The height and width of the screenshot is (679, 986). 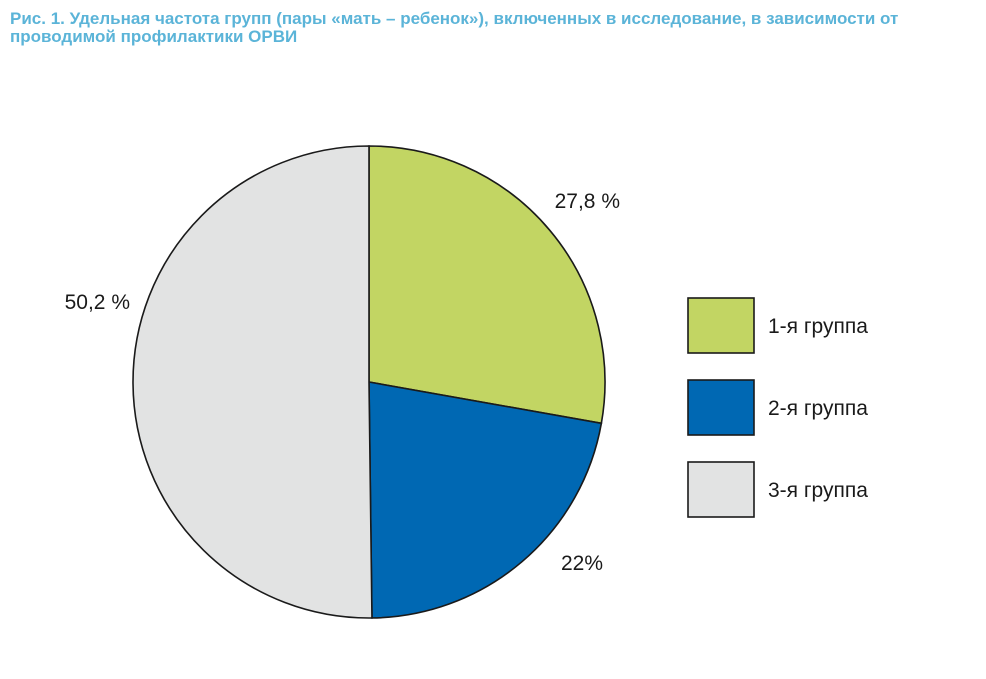 What do you see at coordinates (818, 326) in the screenshot?
I see `legend-label-1: 1-я группа` at bounding box center [818, 326].